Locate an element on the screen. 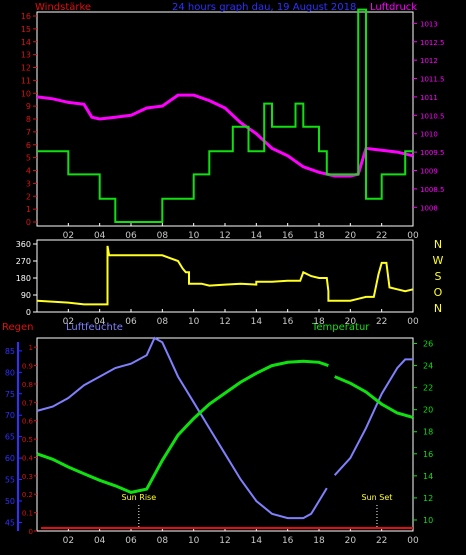  temperature-y-tick-label: 22 is located at coordinates (428, 388).